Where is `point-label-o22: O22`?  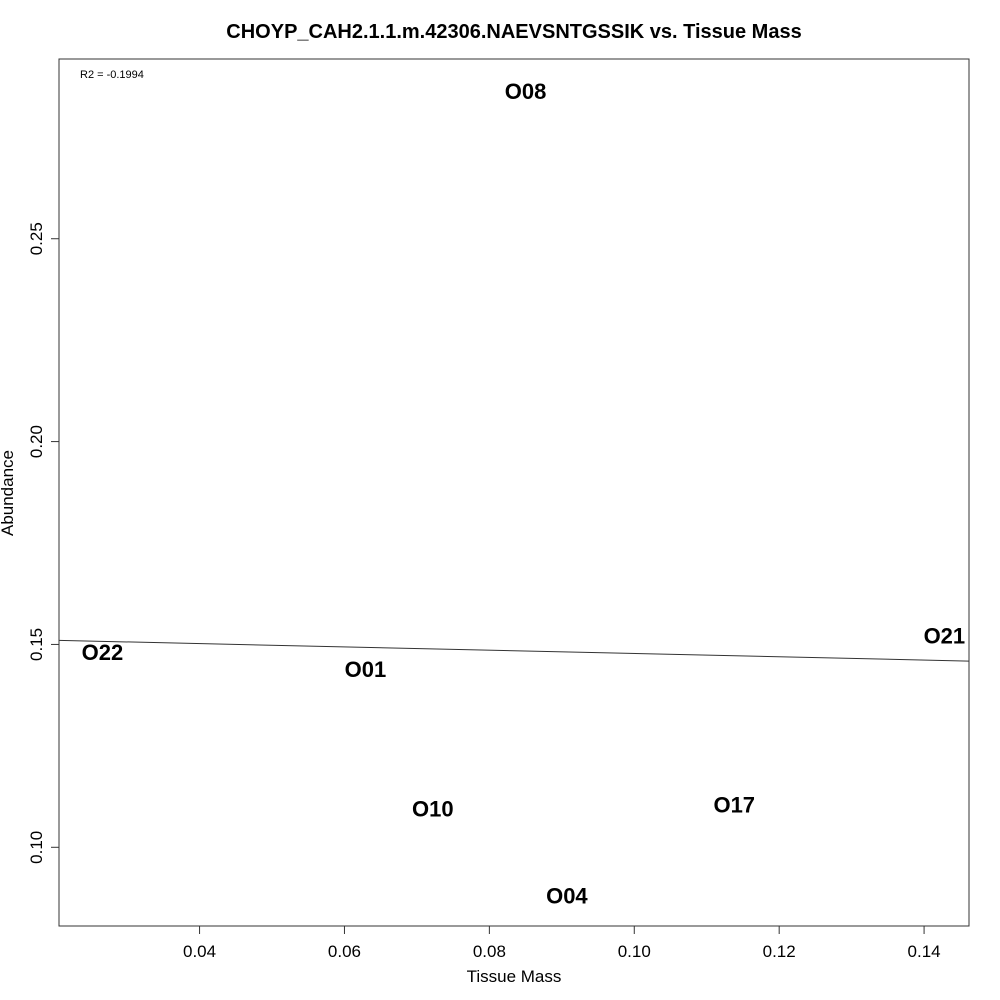
point-label-o22: O22 is located at coordinates (103, 652).